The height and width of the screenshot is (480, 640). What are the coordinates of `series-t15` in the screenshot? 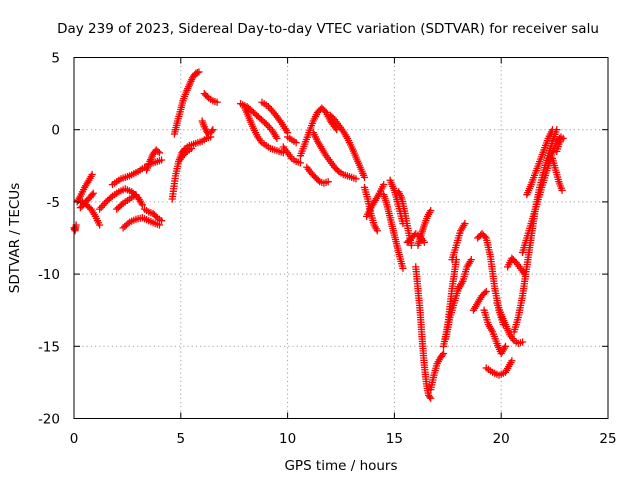 It's located at (207, 127).